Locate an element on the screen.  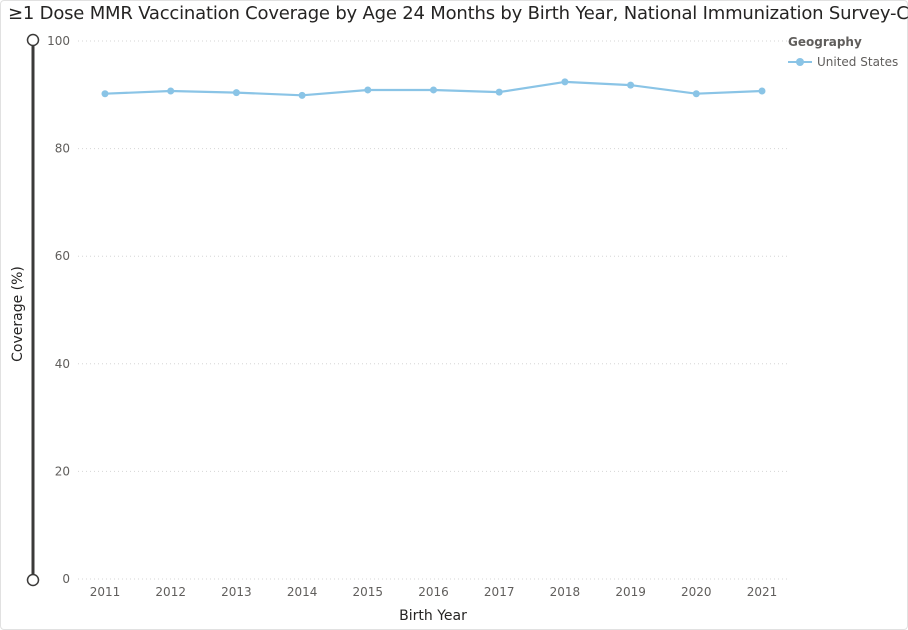
y-axis-title: Coverage (%) is located at coordinates (18, 314).